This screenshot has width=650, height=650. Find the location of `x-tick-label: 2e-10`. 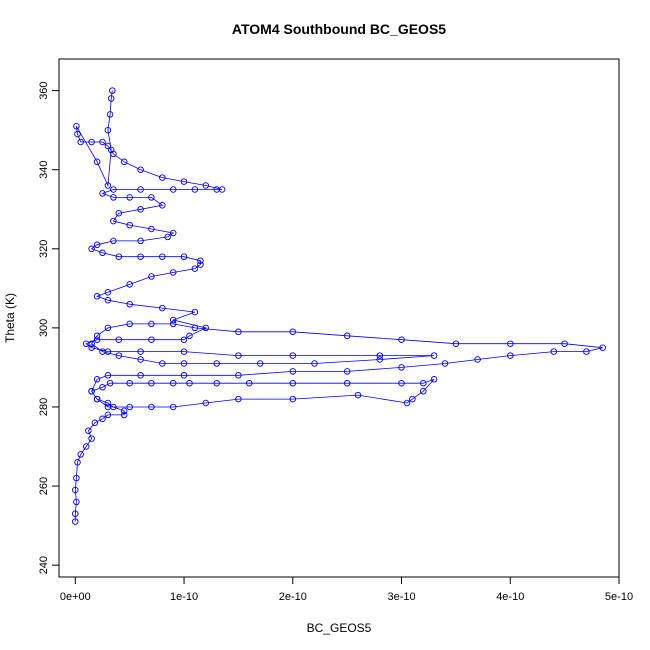

x-tick-label: 2e-10 is located at coordinates (293, 597).